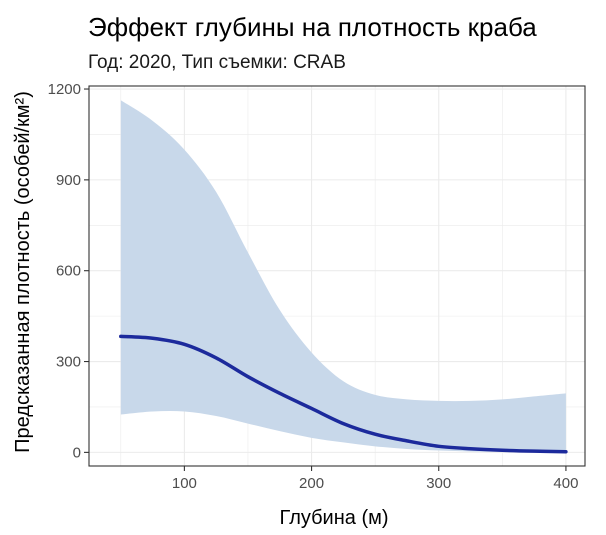 This screenshot has height=535, width=606. I want to click on chart-subtitle: Год: 2020, Тип съемки: CRAB, so click(217, 62).